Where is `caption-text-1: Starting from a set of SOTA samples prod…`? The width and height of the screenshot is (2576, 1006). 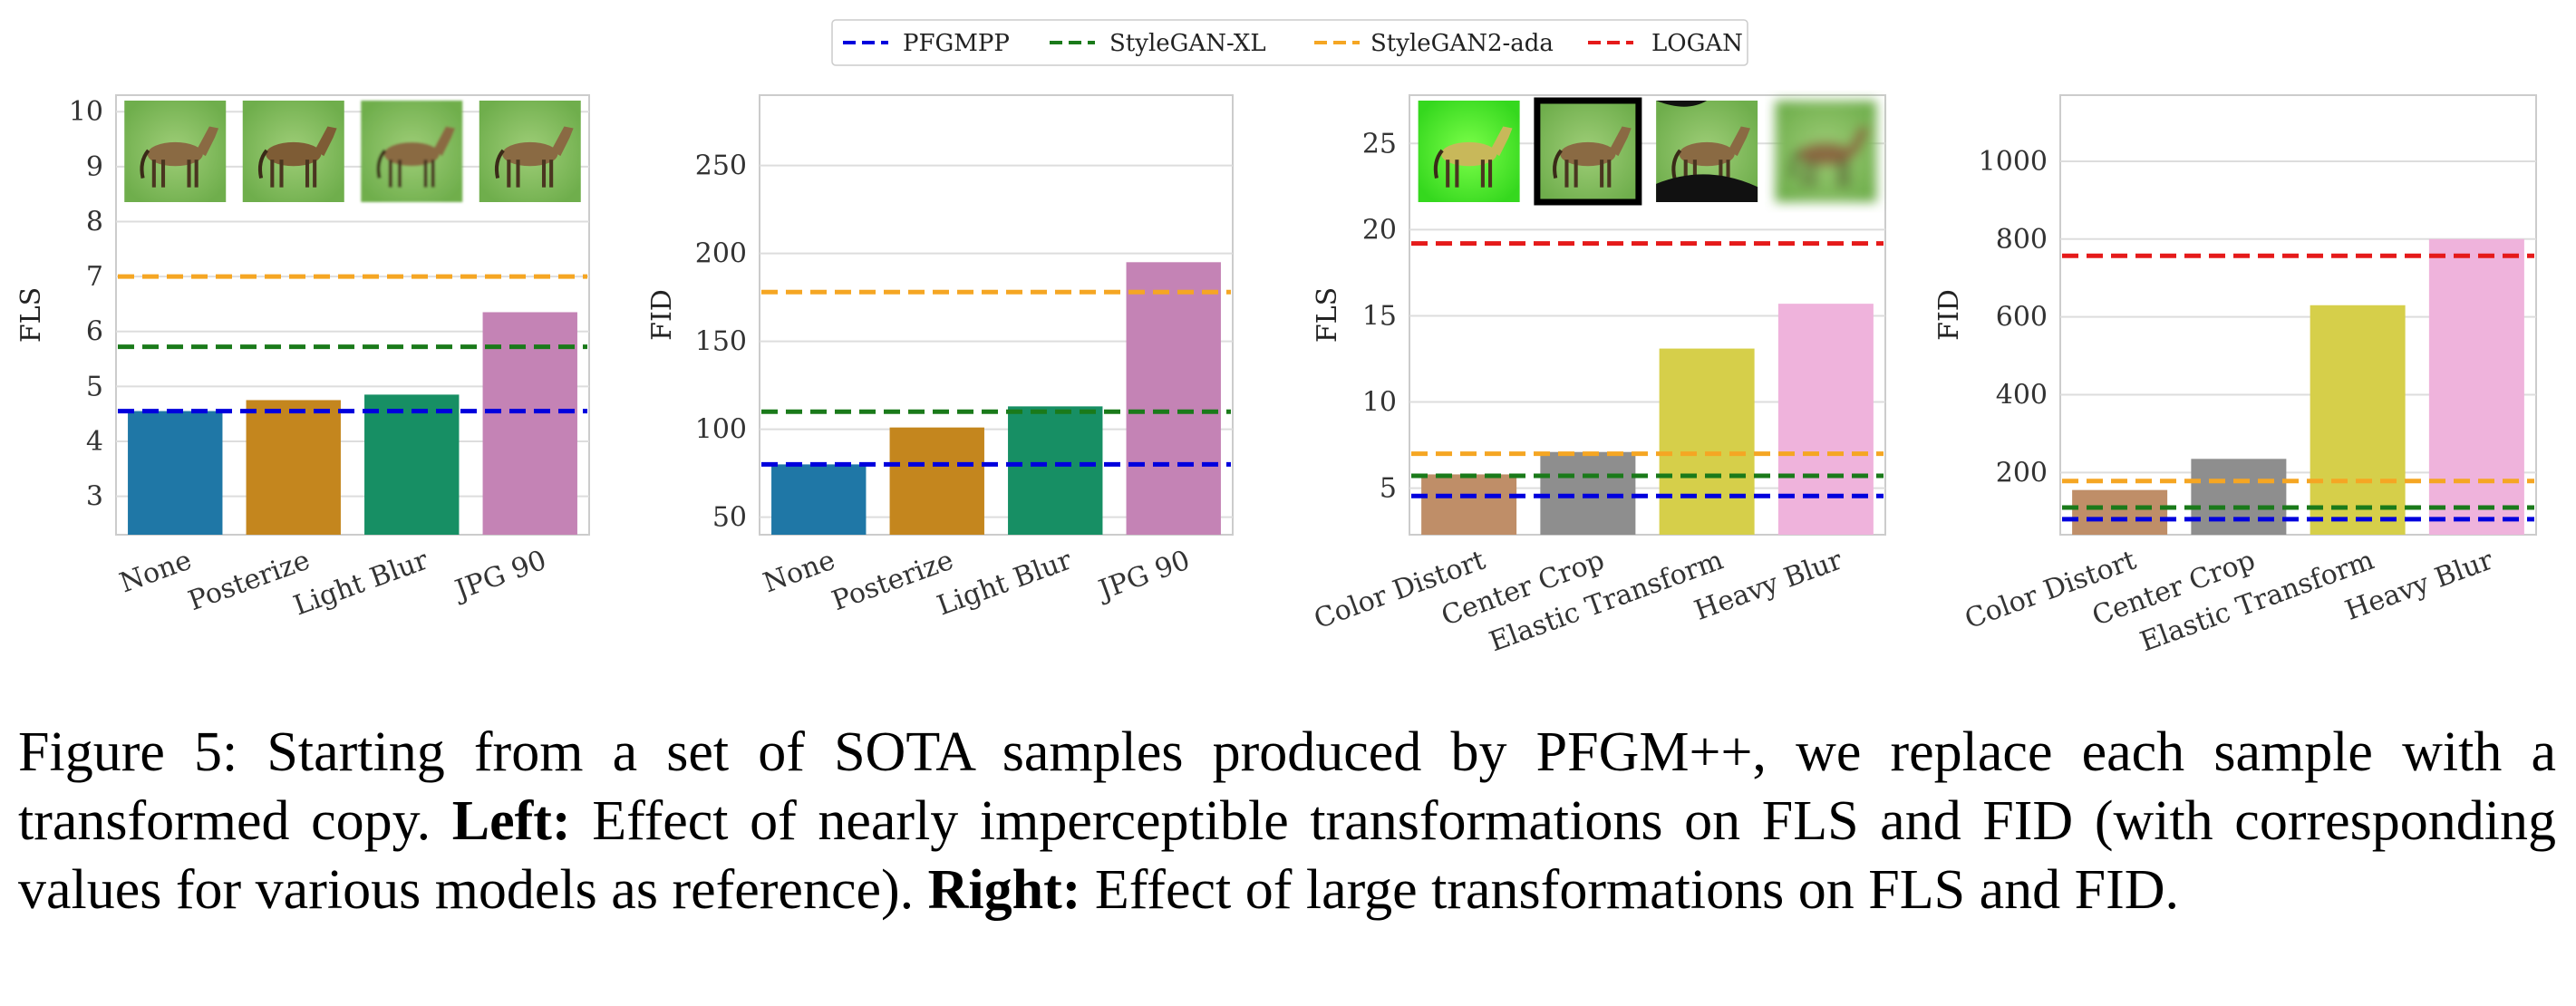
caption-text-1: Starting from a set of SOTA samples prod… is located at coordinates (1287, 786).